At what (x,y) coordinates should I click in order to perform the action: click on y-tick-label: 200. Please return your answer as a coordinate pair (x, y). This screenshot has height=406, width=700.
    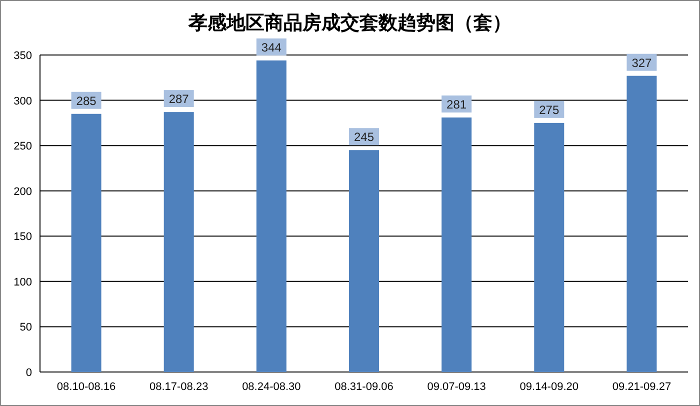
    Looking at the image, I should click on (23, 192).